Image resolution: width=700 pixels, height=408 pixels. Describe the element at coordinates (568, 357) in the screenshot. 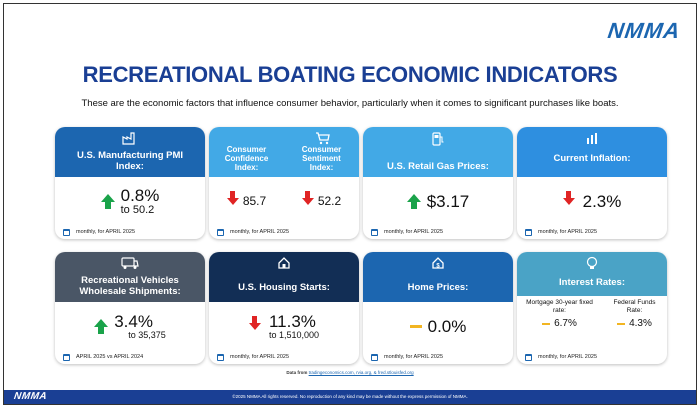

I see `card-interest-period: monthly, for APRIL 2025` at that location.